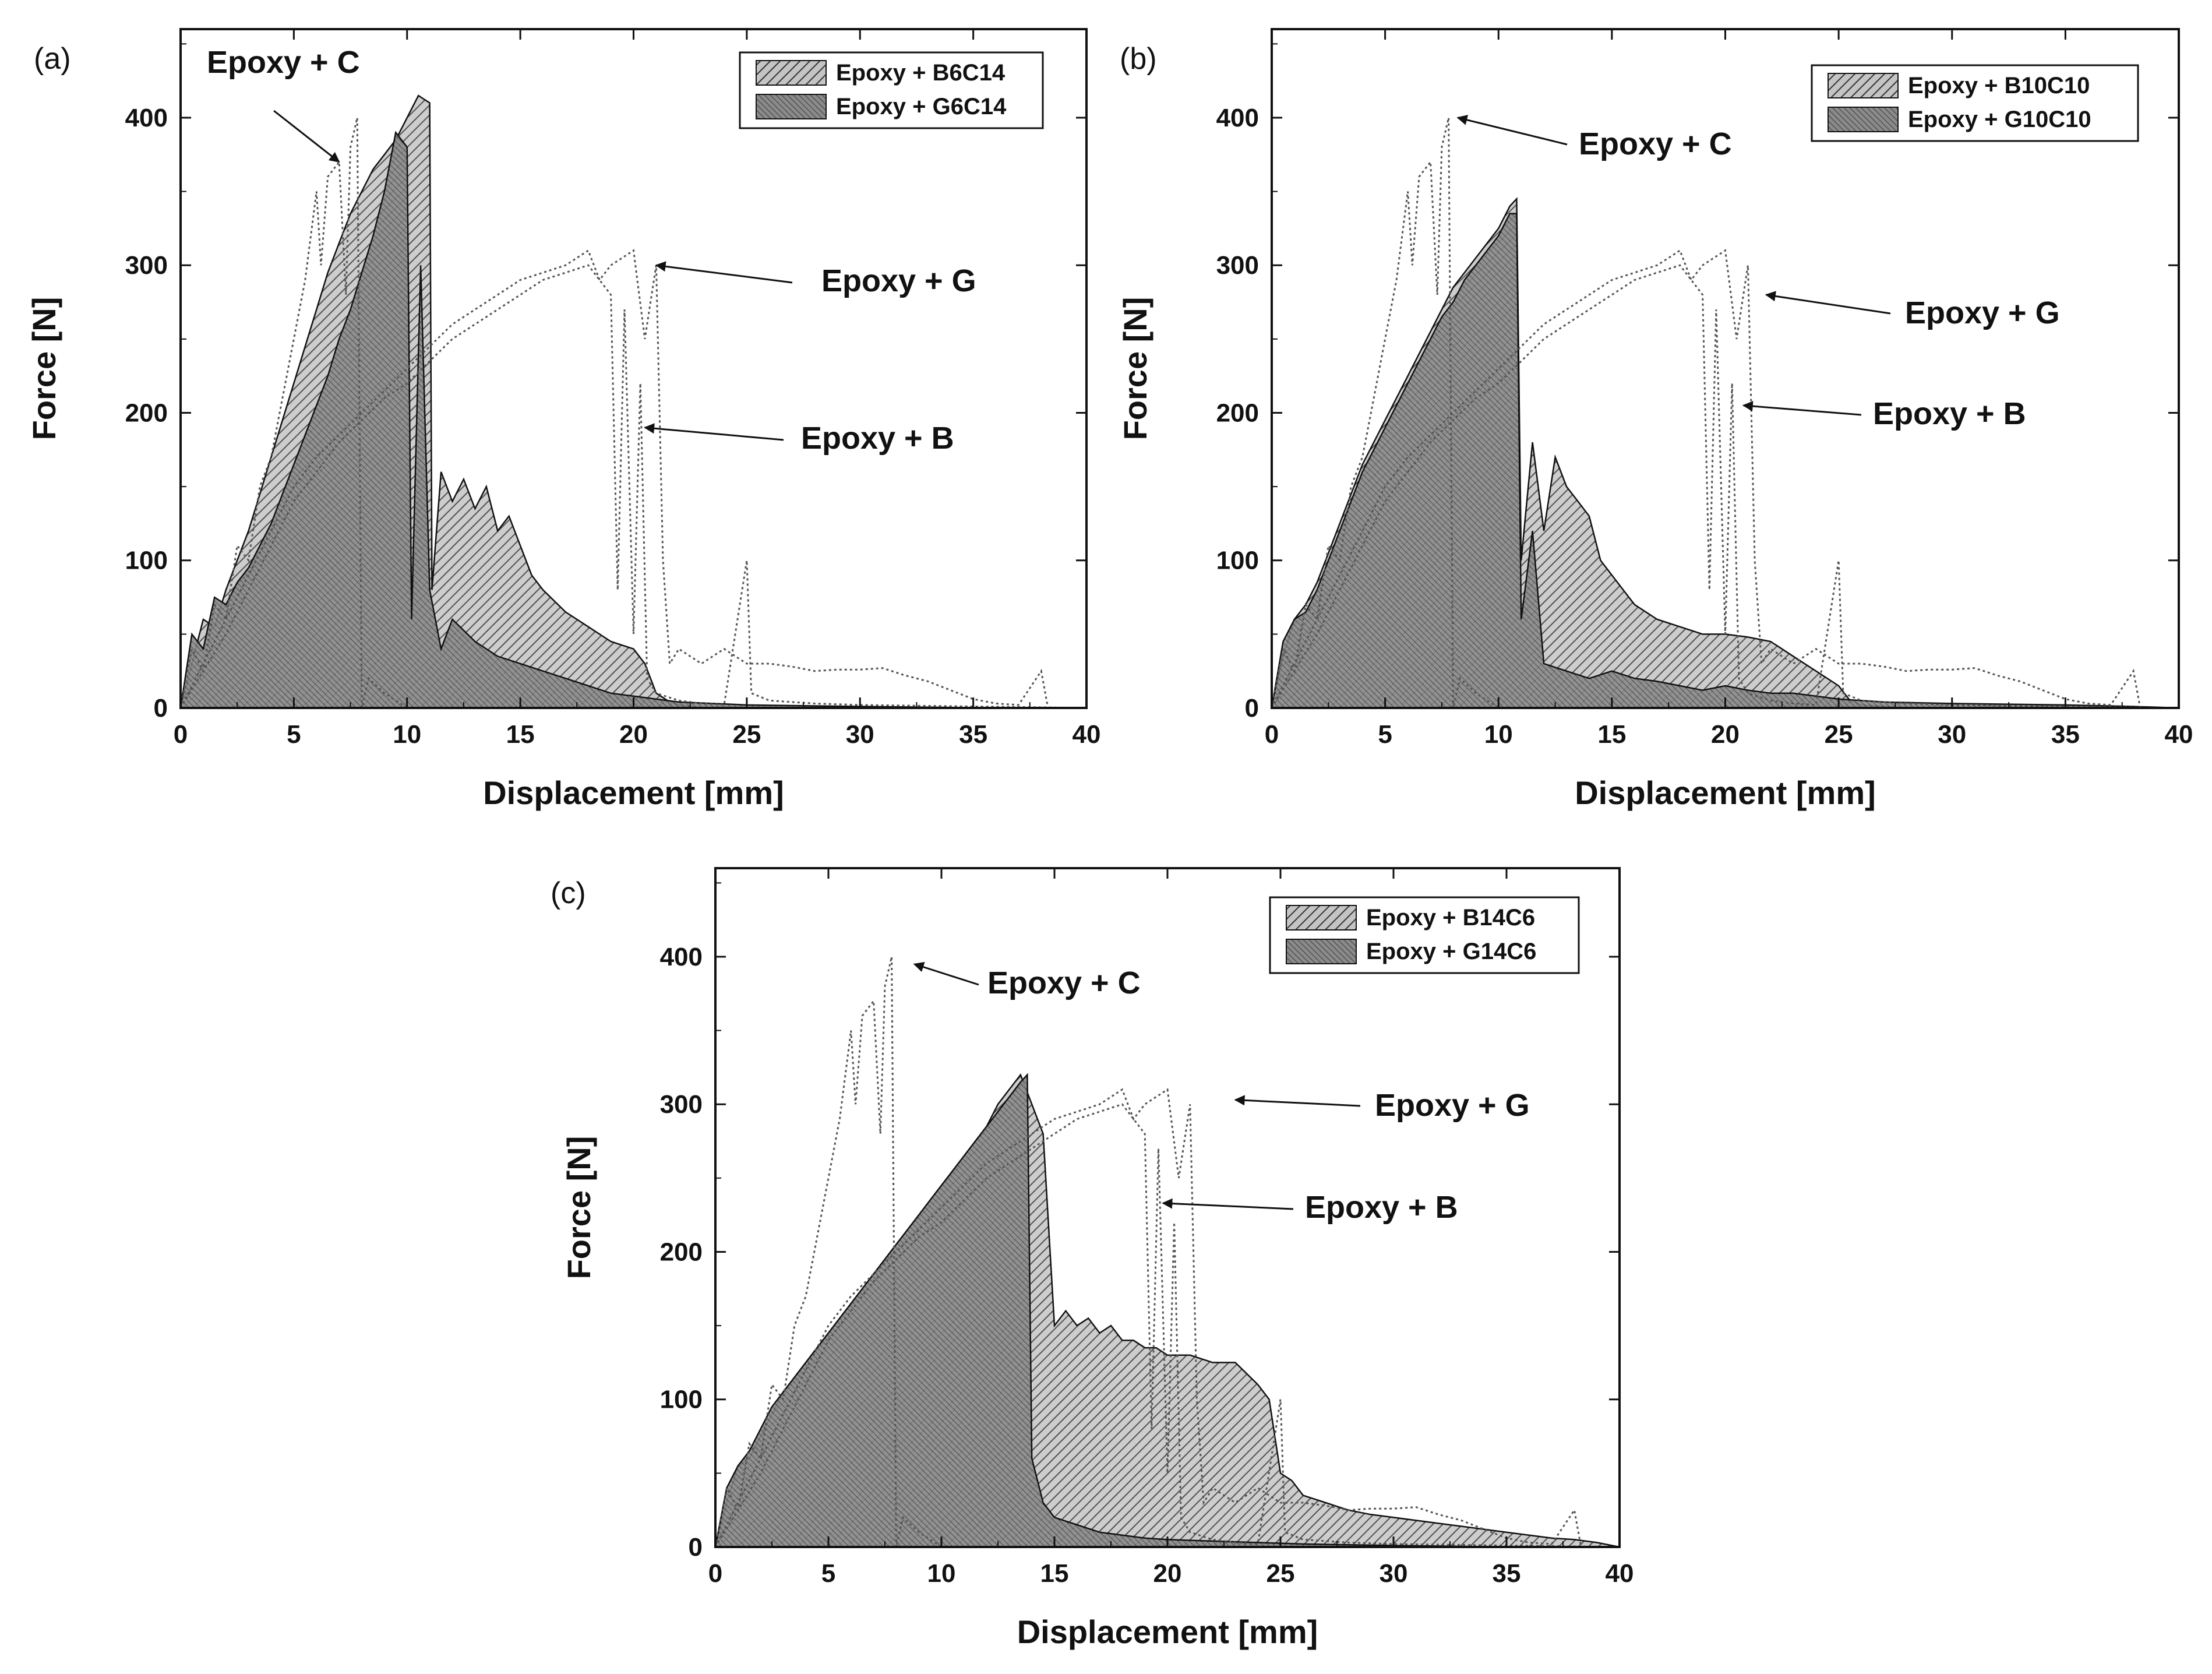 This screenshot has height=1674, width=2212. What do you see at coordinates (891, 90) in the screenshot?
I see `legend: Epoxy + B6C14 Epoxy + G6C14` at bounding box center [891, 90].